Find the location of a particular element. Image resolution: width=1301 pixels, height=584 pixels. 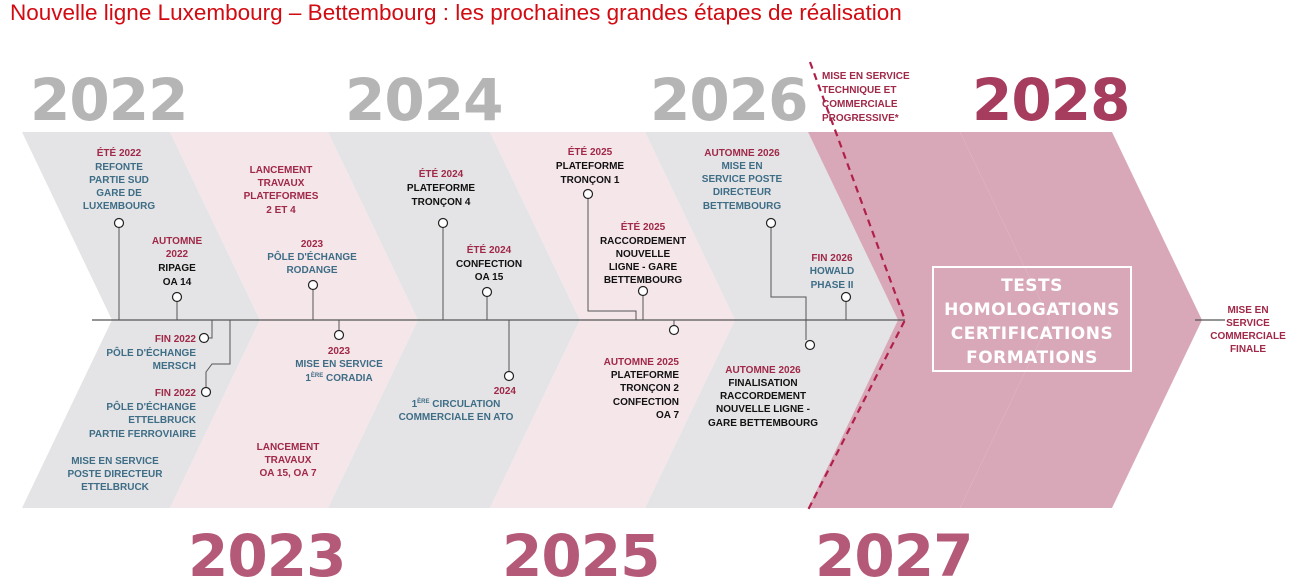

marker-ete2022 is located at coordinates (119, 223).